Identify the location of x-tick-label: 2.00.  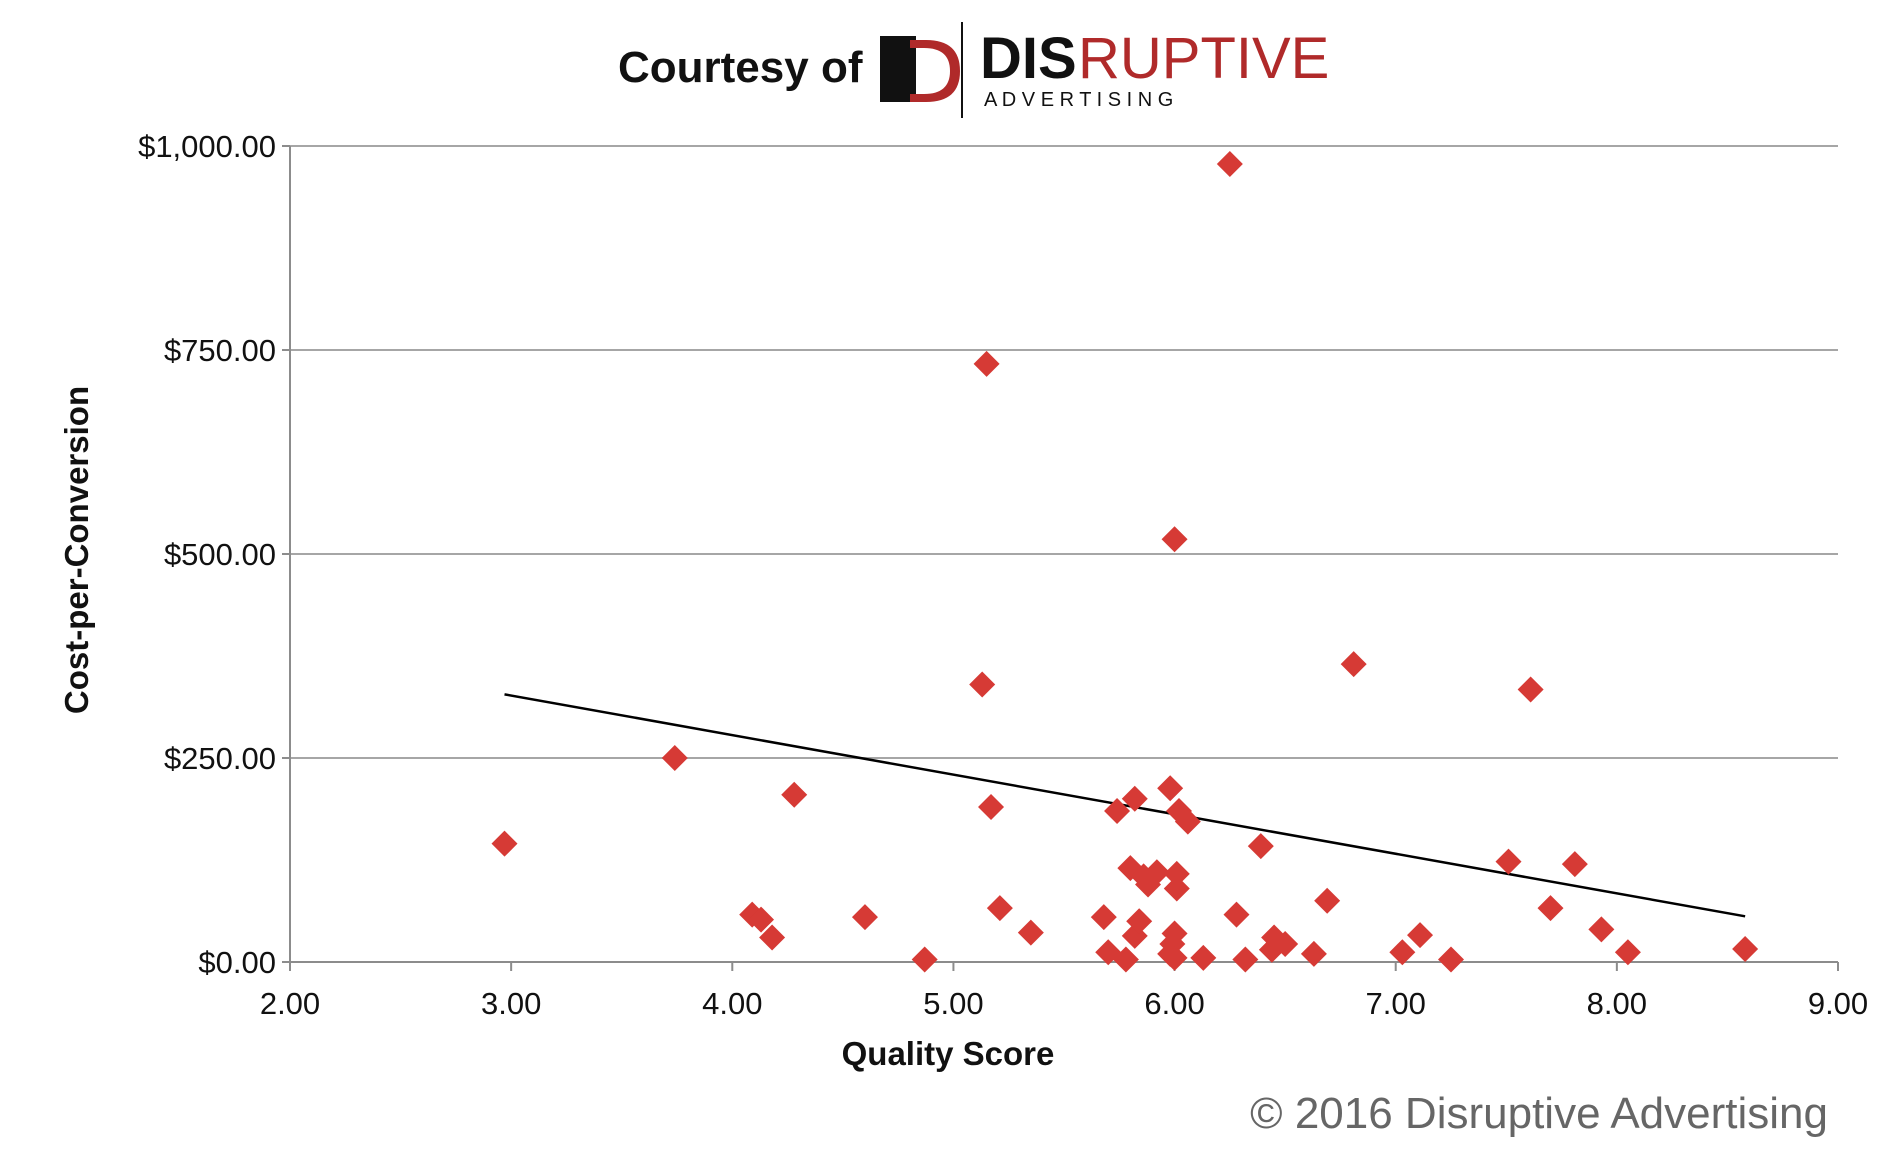
(290, 1003).